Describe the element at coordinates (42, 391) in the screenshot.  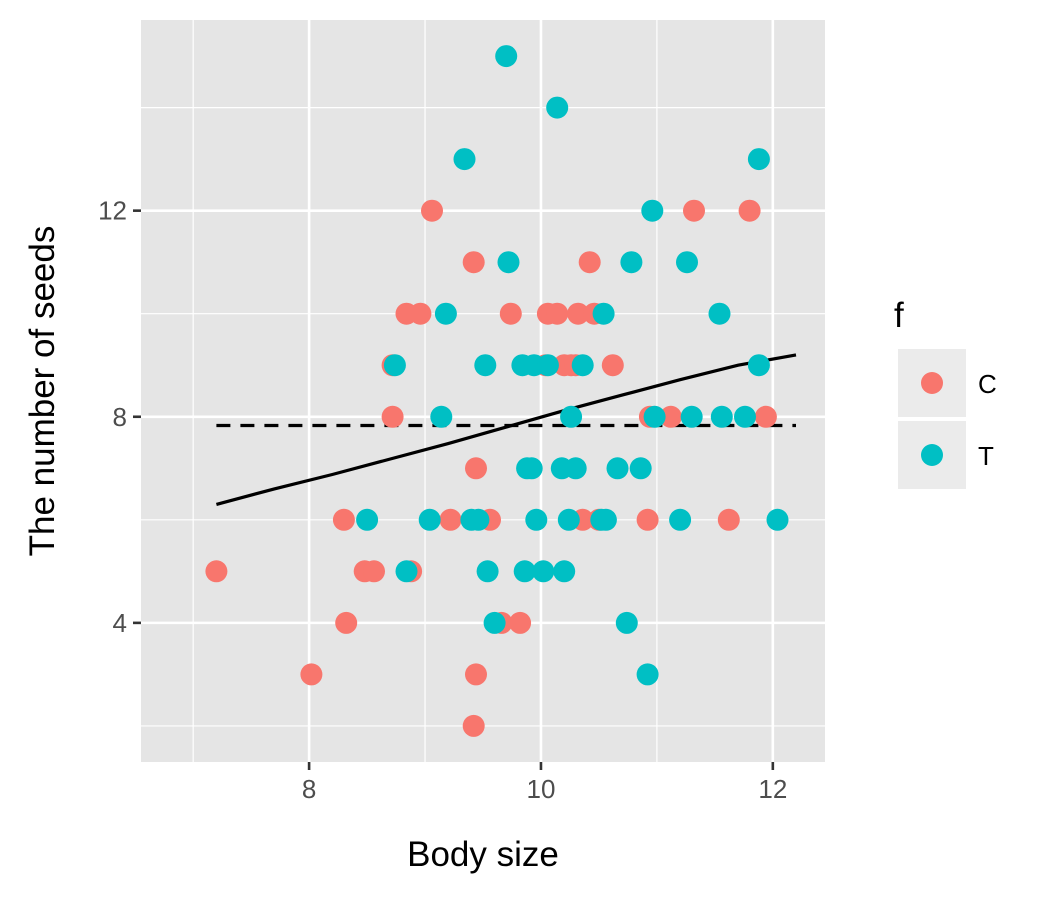
I see `y-axis-title: The number of seeds` at that location.